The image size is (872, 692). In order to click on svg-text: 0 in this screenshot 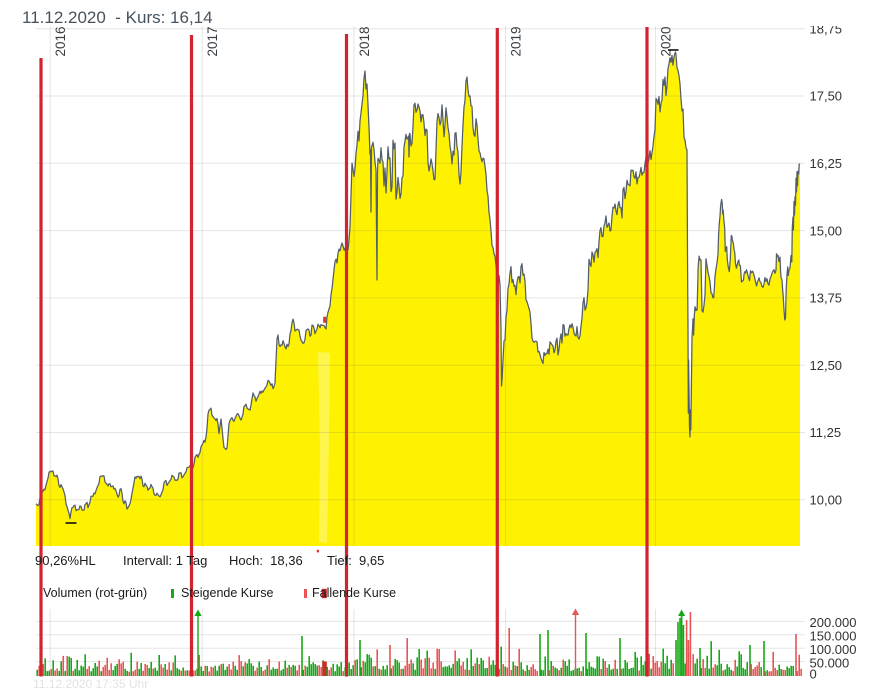, I will do `click(813, 674)`.